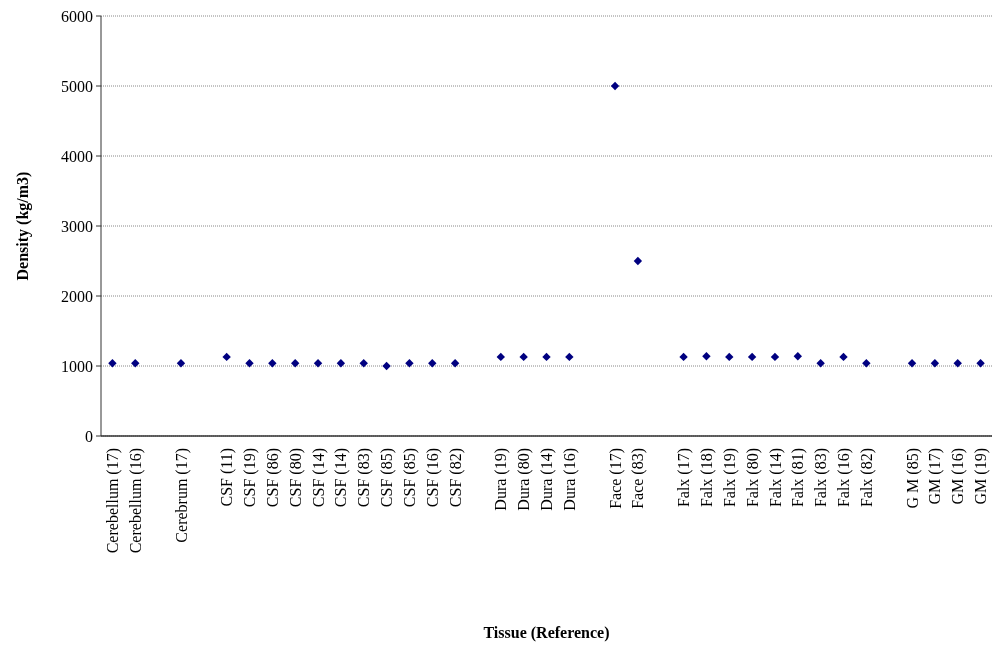 The height and width of the screenshot is (669, 1003). What do you see at coordinates (77, 156) in the screenshot?
I see `y-tick-label: 4000` at bounding box center [77, 156].